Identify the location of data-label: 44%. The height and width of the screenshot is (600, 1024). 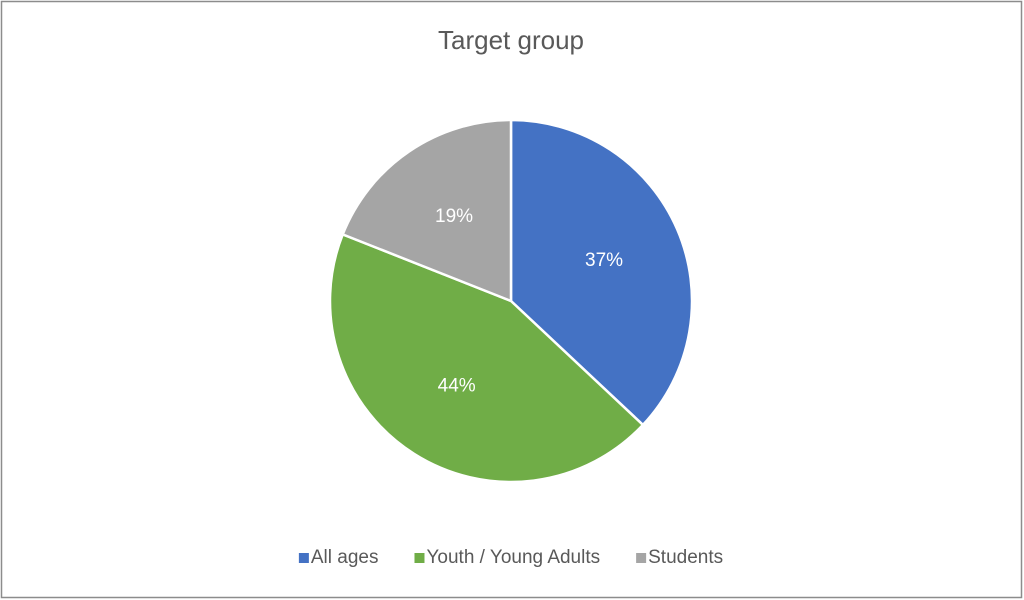
(457, 386).